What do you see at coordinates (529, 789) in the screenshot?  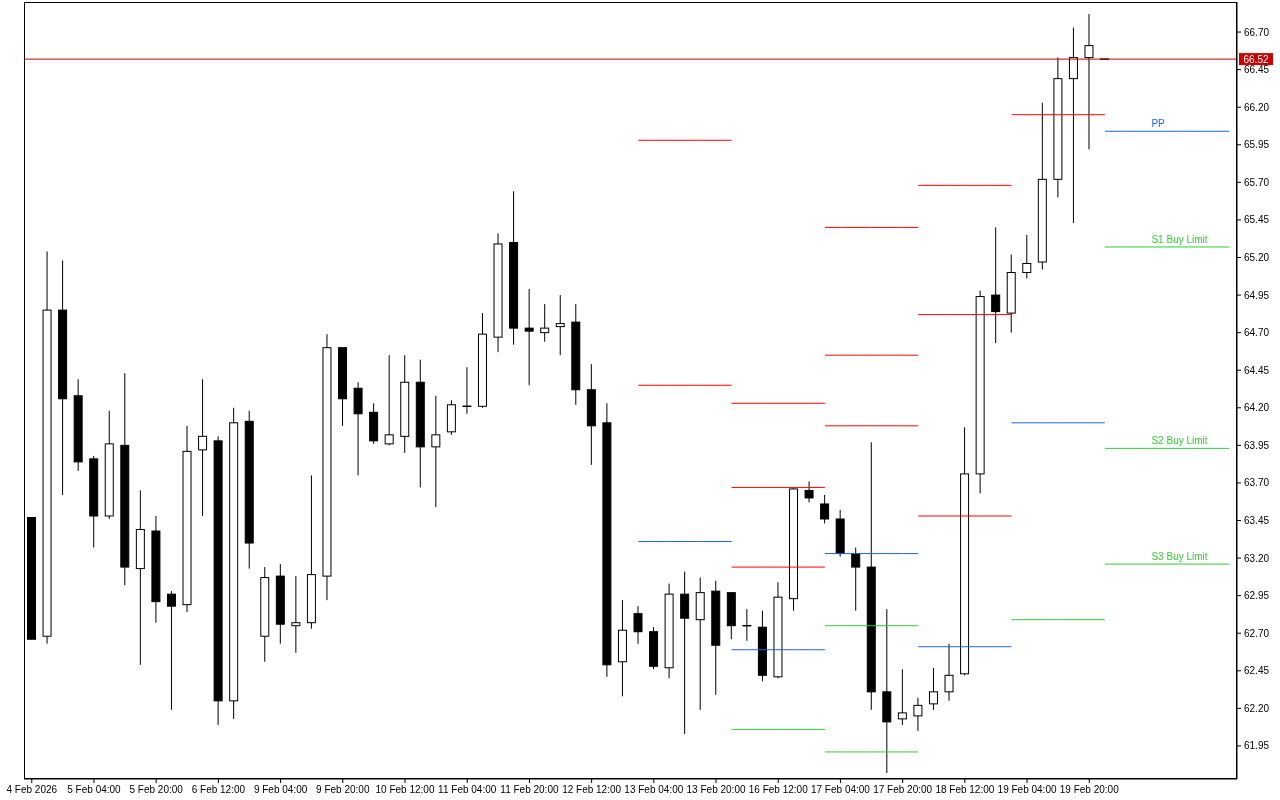 I see `x-tick-label: 11 Feb 20:00` at bounding box center [529, 789].